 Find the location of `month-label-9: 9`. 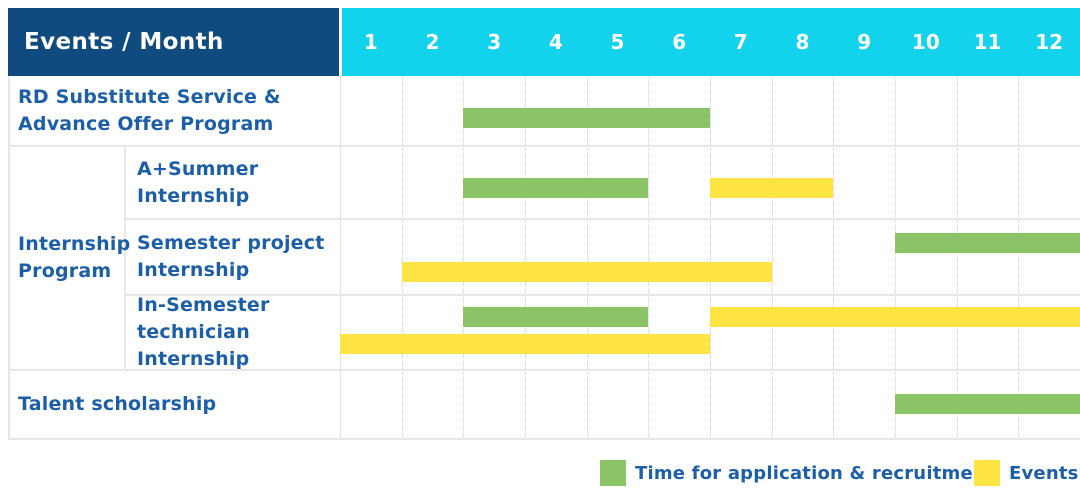

month-label-9: 9 is located at coordinates (864, 42).